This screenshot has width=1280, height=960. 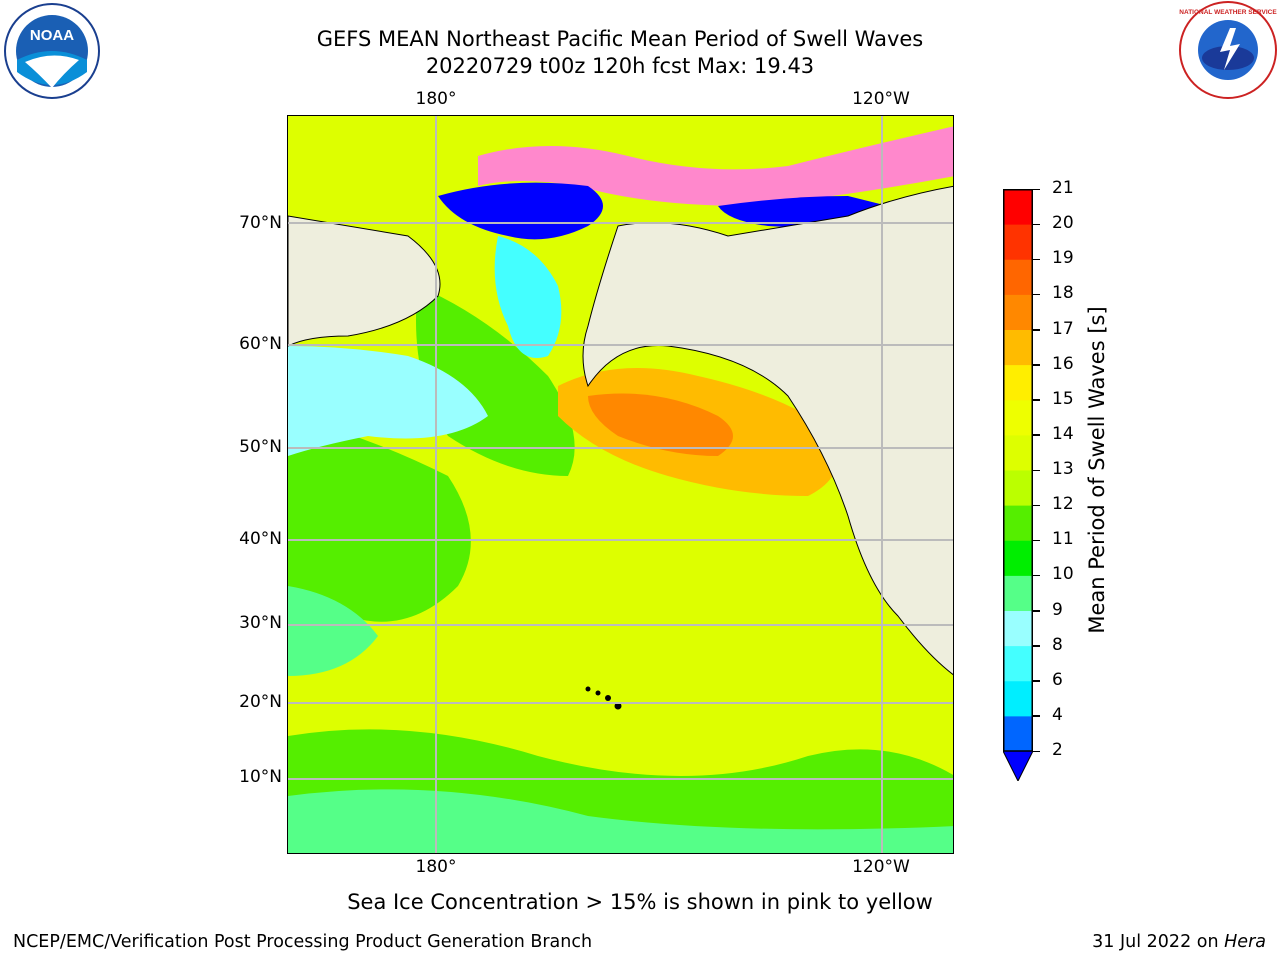 What do you see at coordinates (528, 297) in the screenshot?
I see `swell-region-bering` at bounding box center [528, 297].